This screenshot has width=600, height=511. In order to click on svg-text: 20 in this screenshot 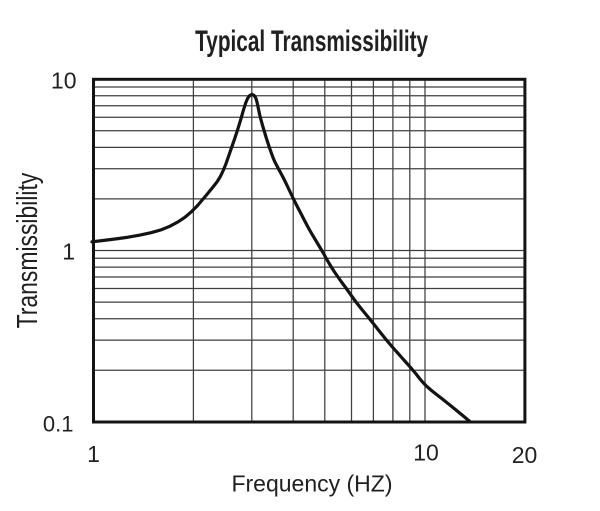, I will do `click(525, 455)`.